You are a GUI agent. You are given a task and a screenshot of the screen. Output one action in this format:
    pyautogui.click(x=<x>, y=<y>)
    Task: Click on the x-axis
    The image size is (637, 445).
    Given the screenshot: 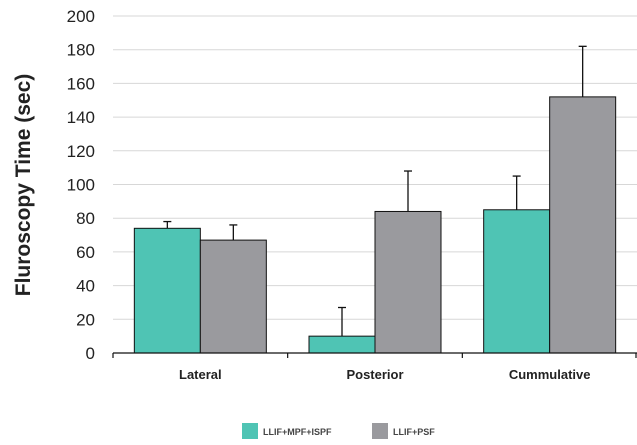 What is the action you would take?
    pyautogui.click(x=374, y=355)
    